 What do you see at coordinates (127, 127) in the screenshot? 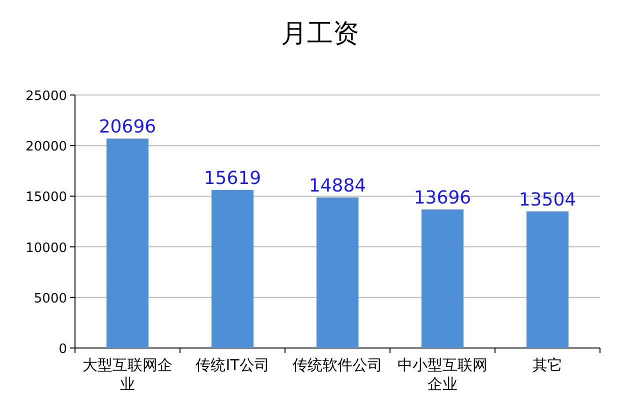
I see `data-label: 20696` at bounding box center [127, 127].